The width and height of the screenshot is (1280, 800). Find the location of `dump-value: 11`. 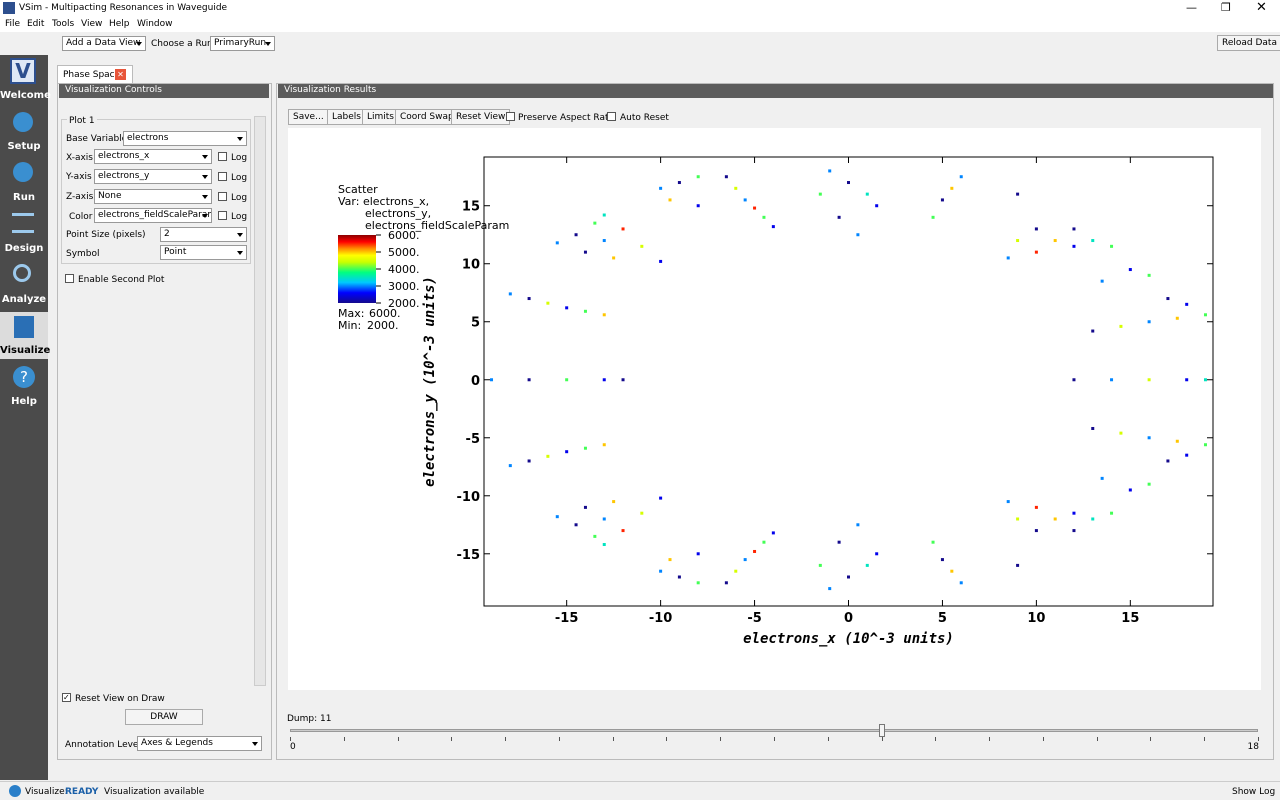

dump-value: 11 is located at coordinates (326, 719).